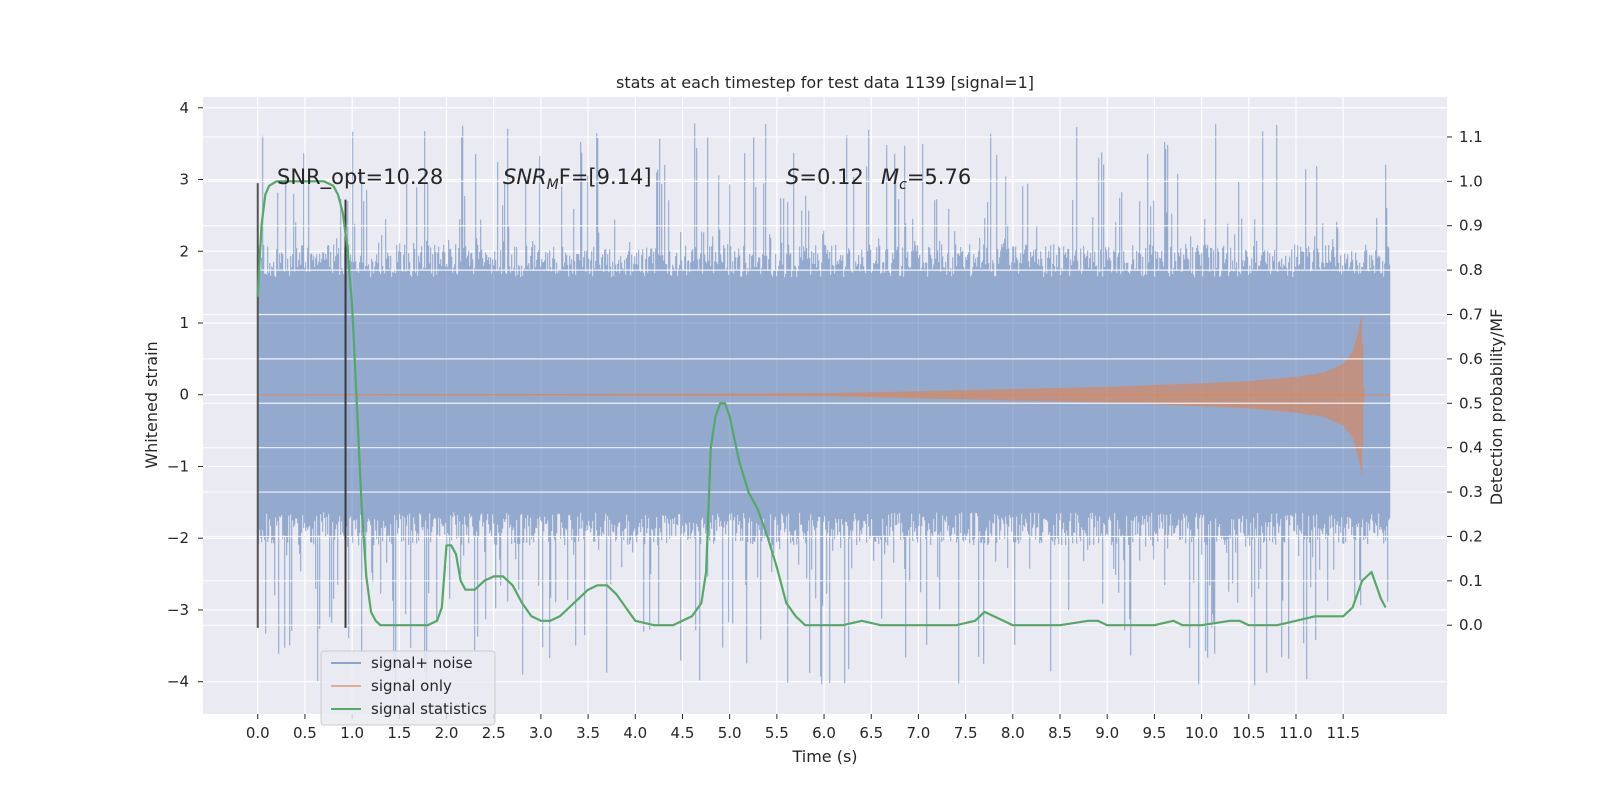 This screenshot has width=1600, height=800. Describe the element at coordinates (635, 733) in the screenshot. I see `x-tick-label: 4.0` at that location.